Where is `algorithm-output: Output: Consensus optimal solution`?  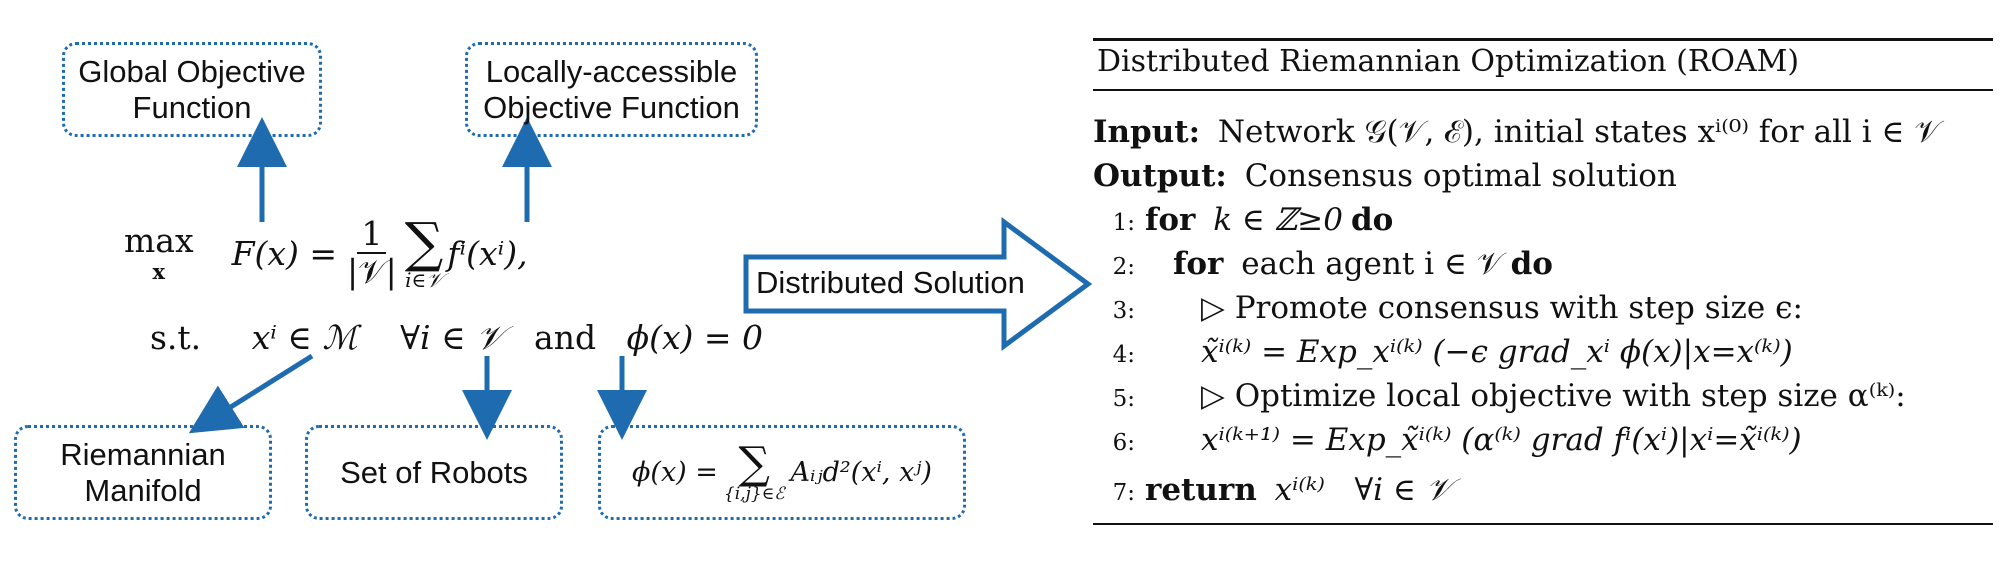 algorithm-output: Output: Consensus optimal solution is located at coordinates (1385, 176).